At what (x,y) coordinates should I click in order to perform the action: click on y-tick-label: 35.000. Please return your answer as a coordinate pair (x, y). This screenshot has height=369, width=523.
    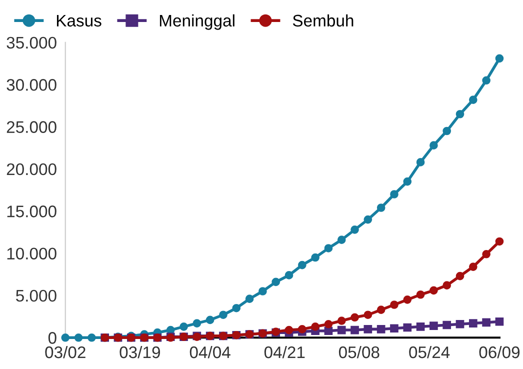
    Looking at the image, I should click on (31, 42).